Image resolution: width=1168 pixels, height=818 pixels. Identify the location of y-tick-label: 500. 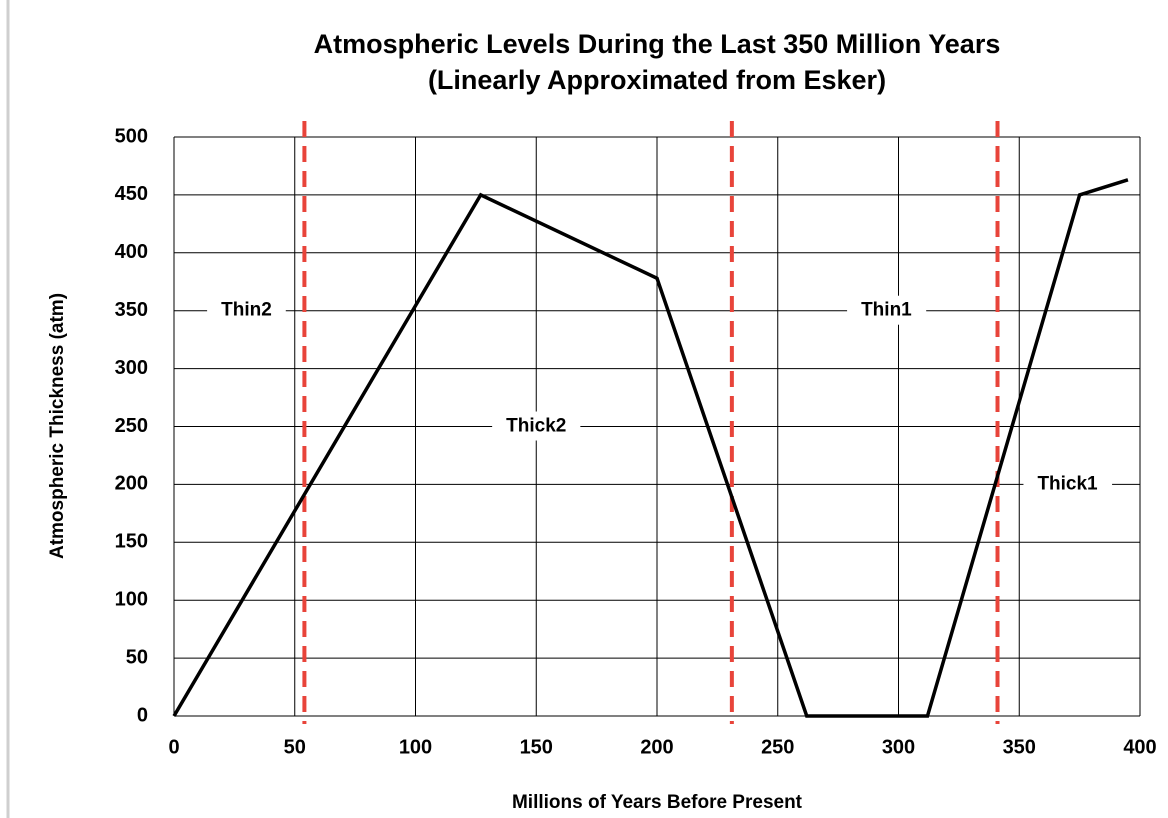
(131, 136).